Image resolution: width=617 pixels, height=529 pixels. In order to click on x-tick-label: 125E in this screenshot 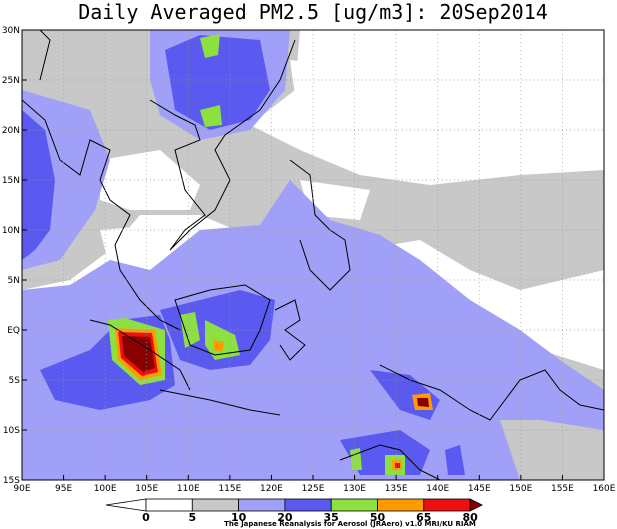, I will do `click(313, 489)`.